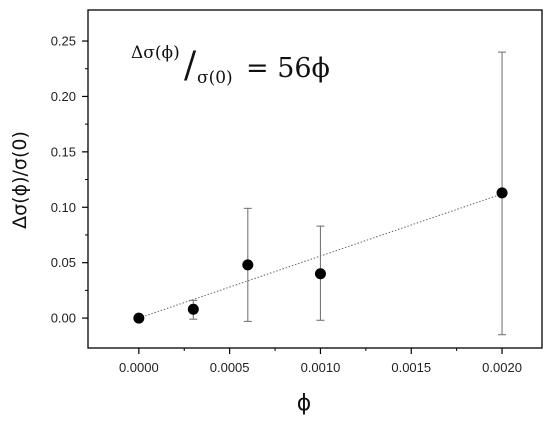 The height and width of the screenshot is (422, 550). I want to click on y-tick-label: 0.10, so click(63, 207).